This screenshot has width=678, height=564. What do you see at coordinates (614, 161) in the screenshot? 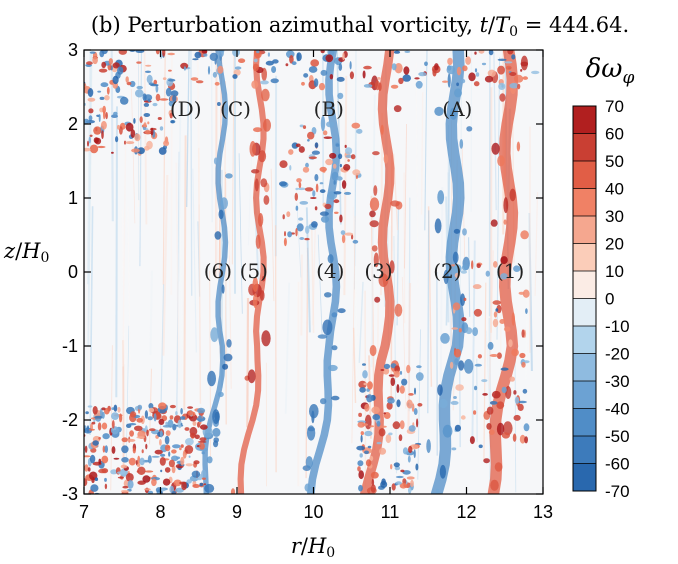
I see `colorbar-tick-label: 50` at bounding box center [614, 161].